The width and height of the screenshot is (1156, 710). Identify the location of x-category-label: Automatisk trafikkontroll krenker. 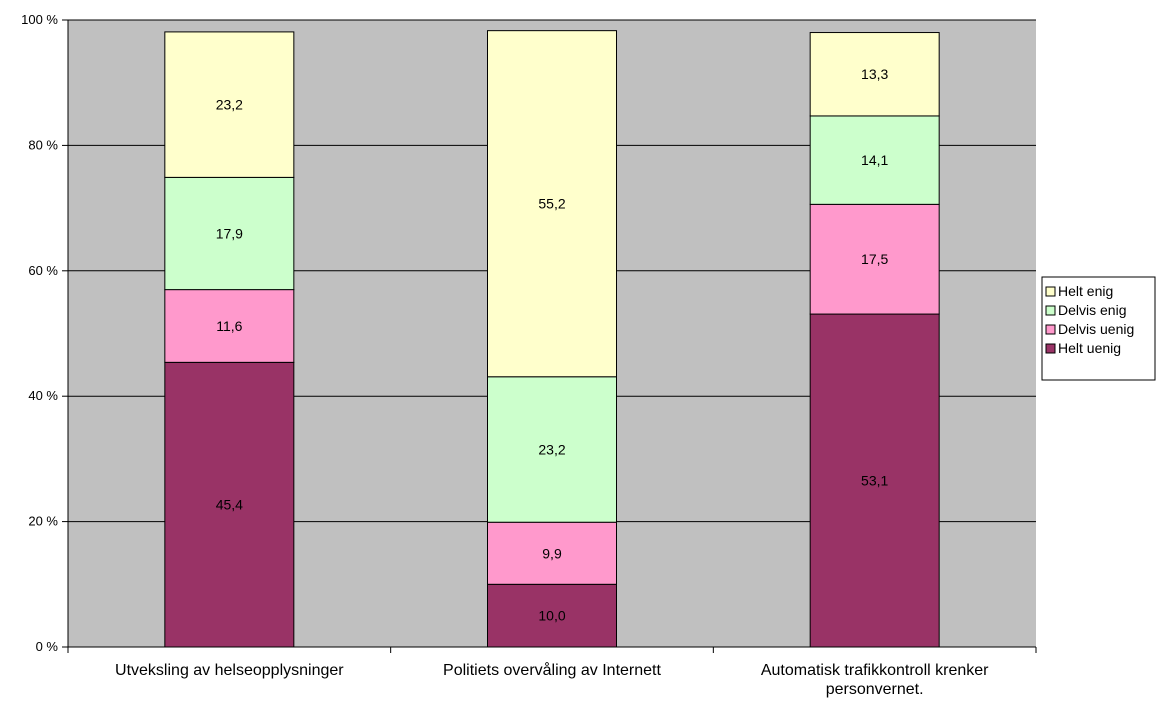
(875, 670).